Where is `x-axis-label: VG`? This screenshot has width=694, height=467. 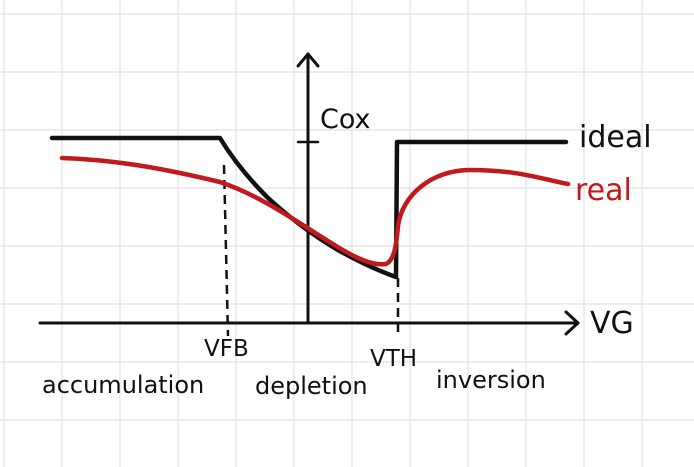
x-axis-label: VG is located at coordinates (612, 323).